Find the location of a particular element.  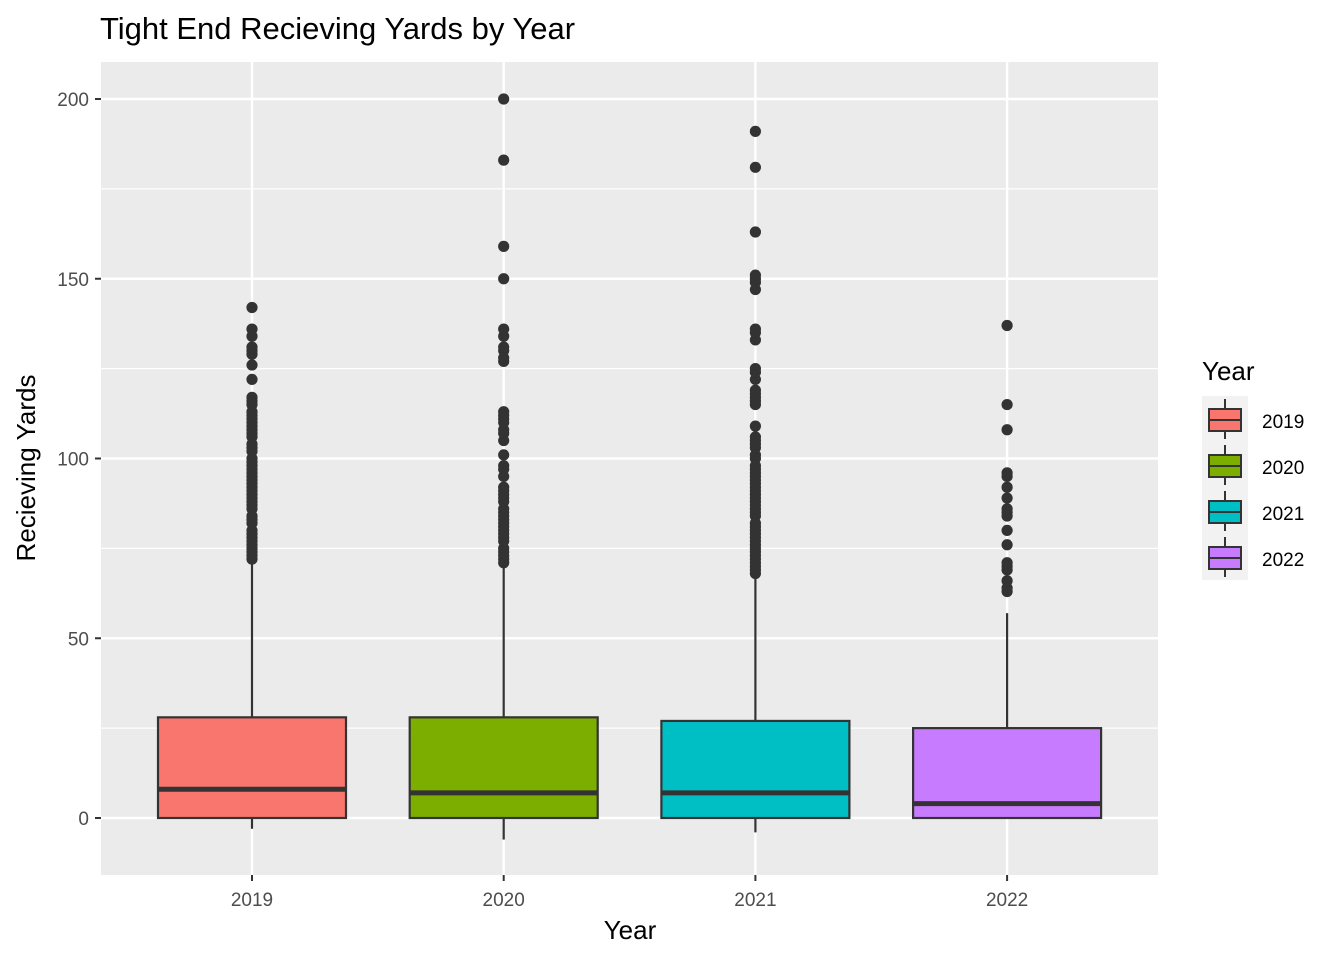

x-tick-label: 2021 is located at coordinates (755, 900).